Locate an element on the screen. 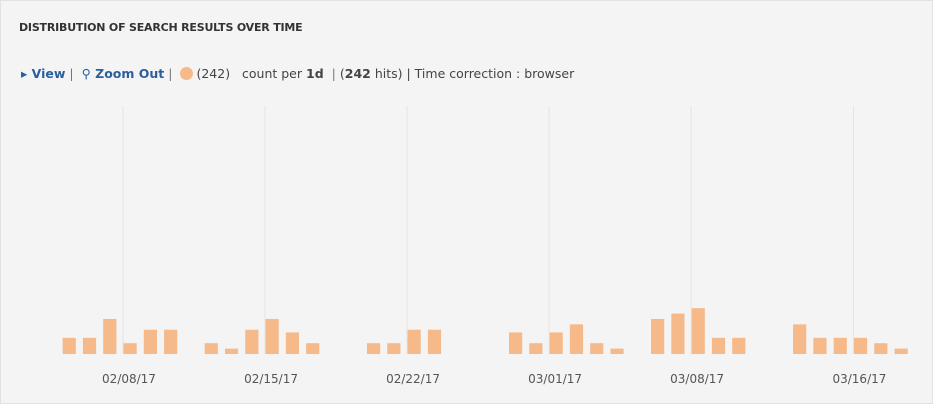  time-correction: | Time correction : browser is located at coordinates (490, 73).